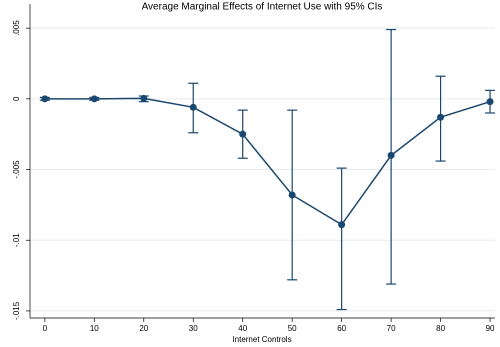 This screenshot has height=347, width=500. Describe the element at coordinates (292, 328) in the screenshot. I see `x-tick-label: 50` at that location.